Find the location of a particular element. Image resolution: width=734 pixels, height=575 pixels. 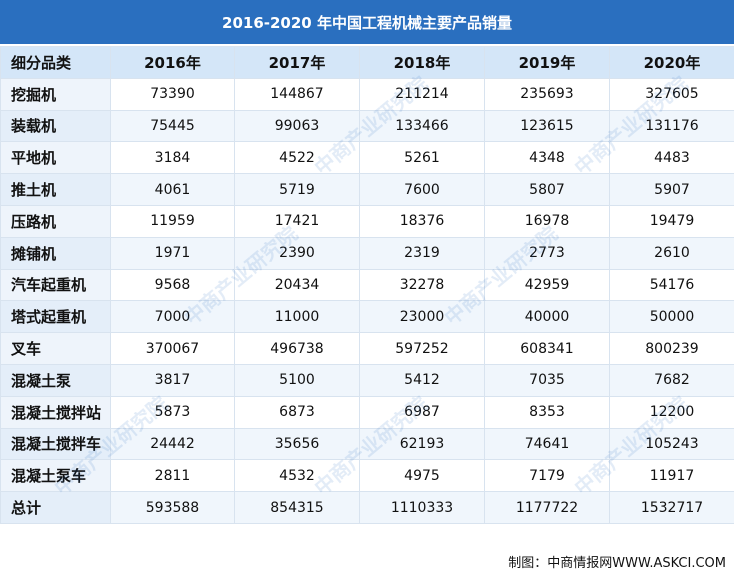

table-row: 混凝土泵车 2811 4532 4975 7179 11917 is located at coordinates (367, 476).